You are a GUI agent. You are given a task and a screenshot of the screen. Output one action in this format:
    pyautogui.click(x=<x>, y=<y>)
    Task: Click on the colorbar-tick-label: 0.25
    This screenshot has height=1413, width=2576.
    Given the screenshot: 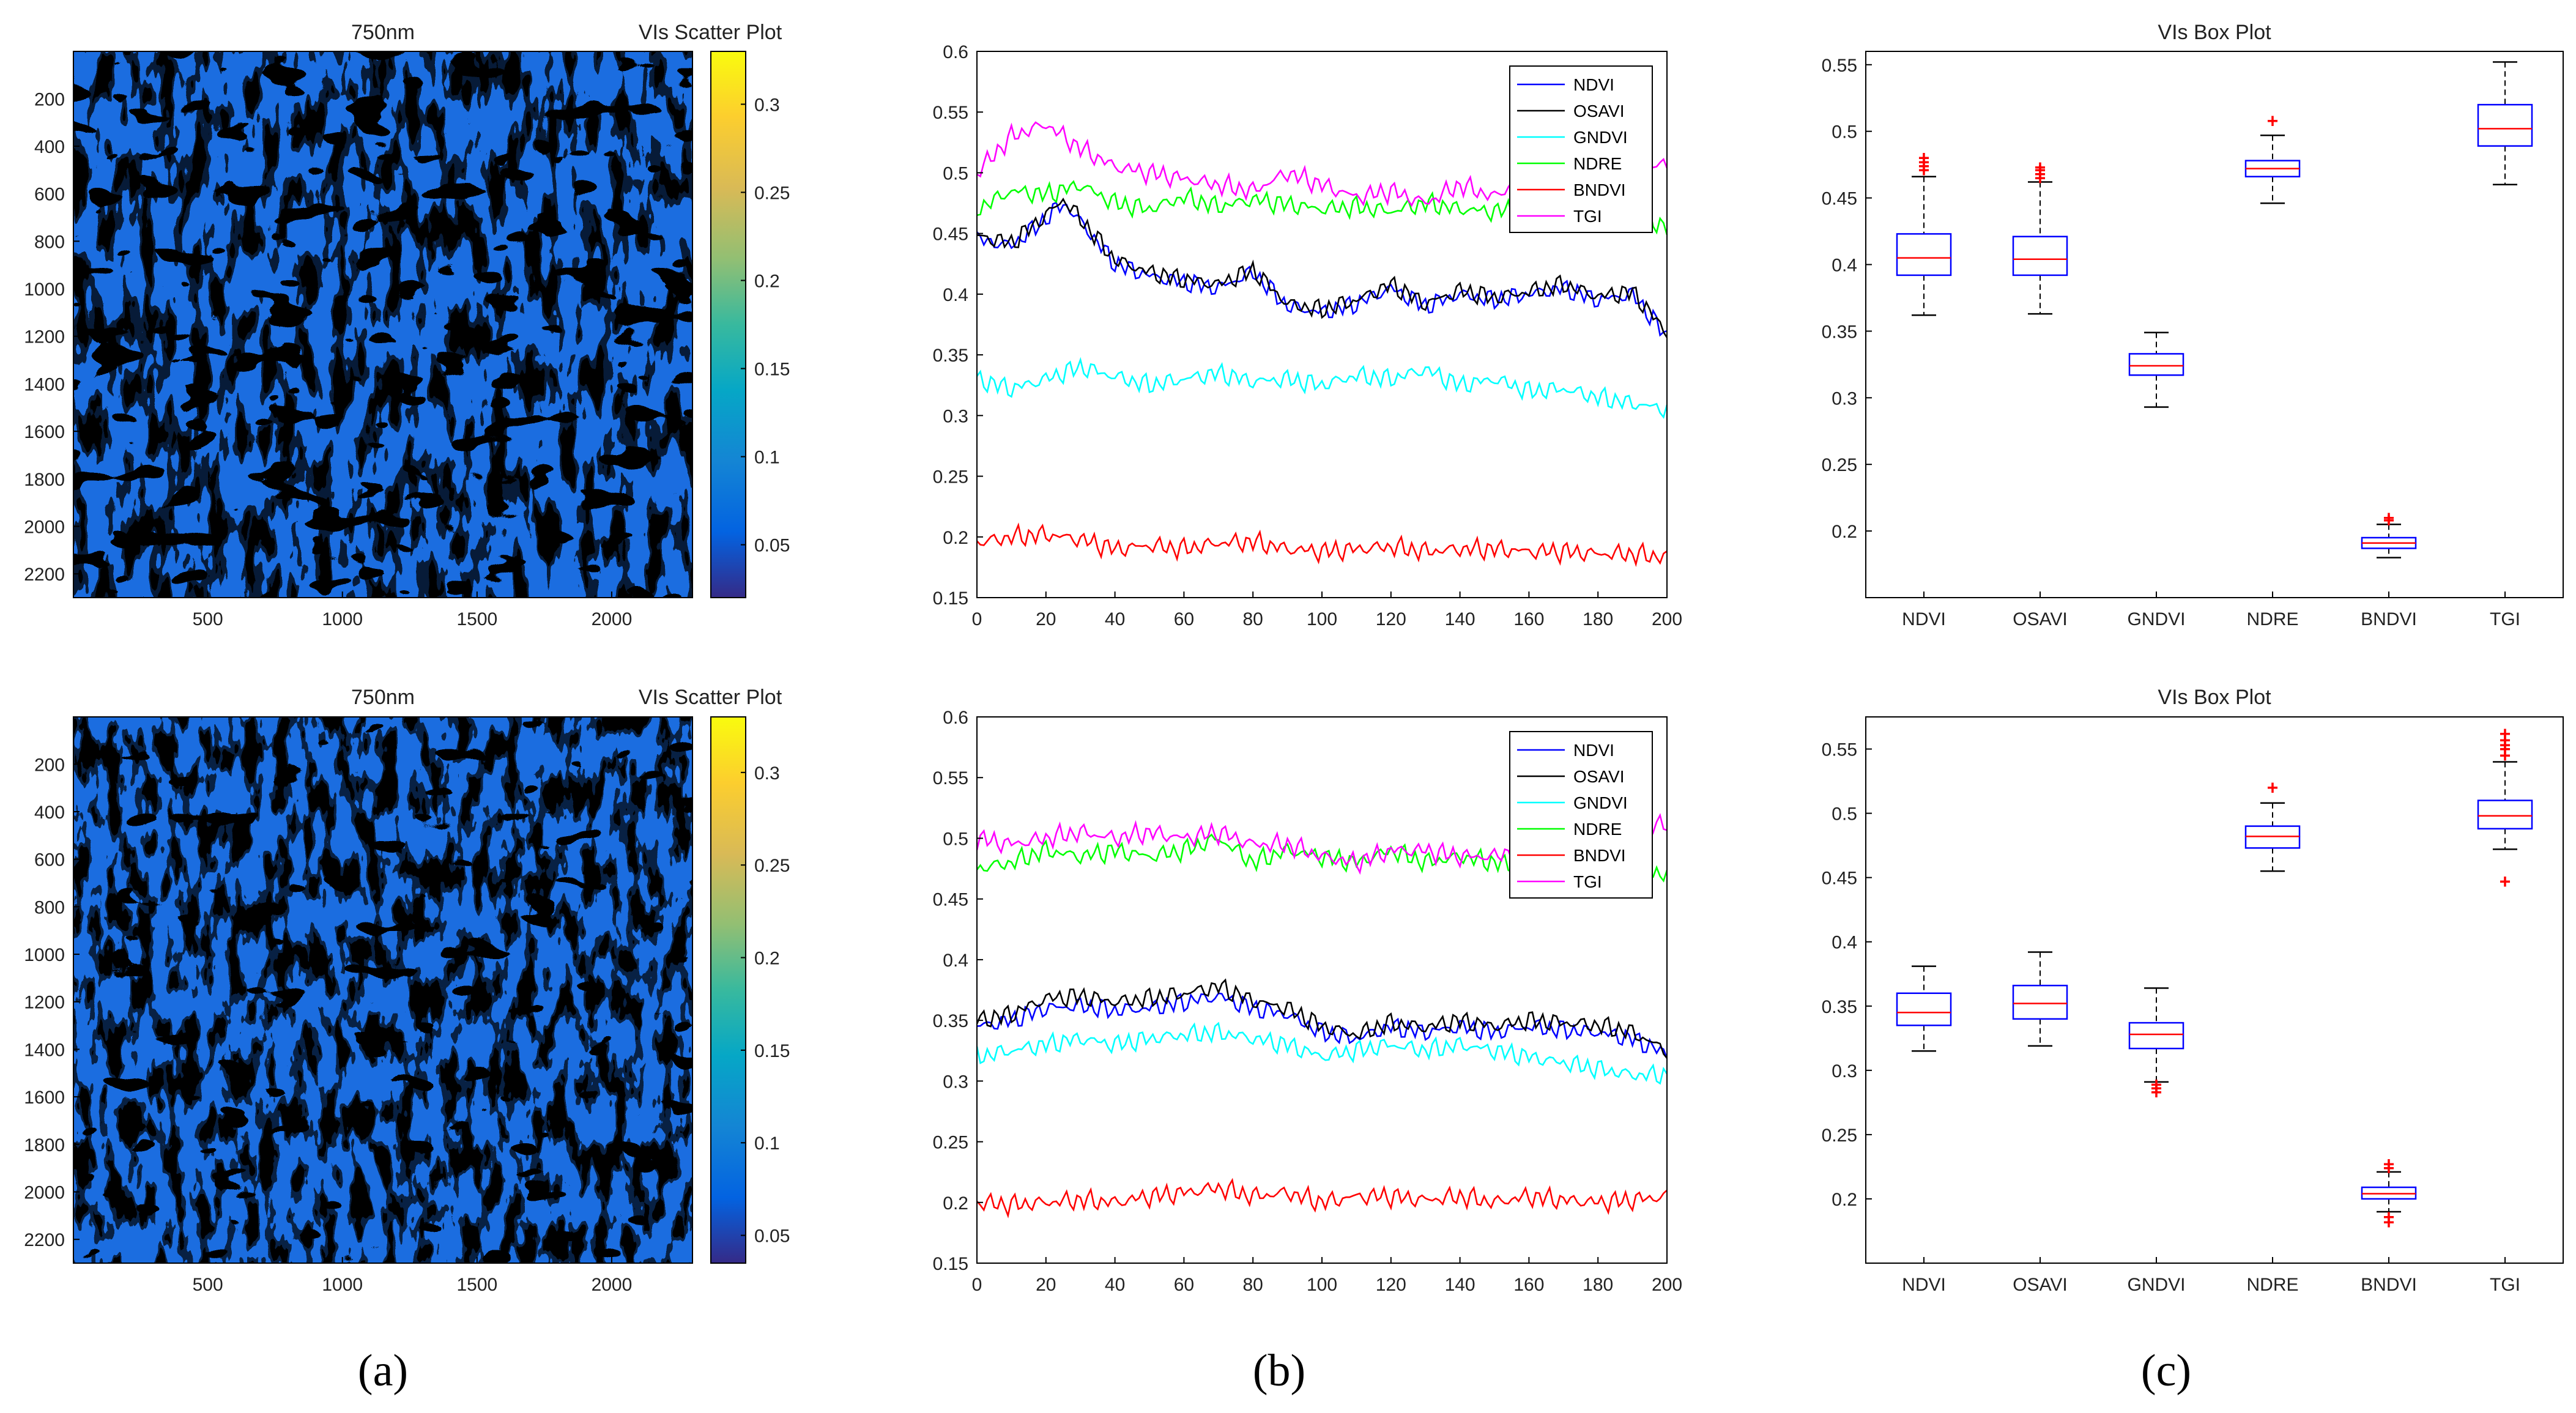 What is the action you would take?
    pyautogui.click(x=772, y=866)
    